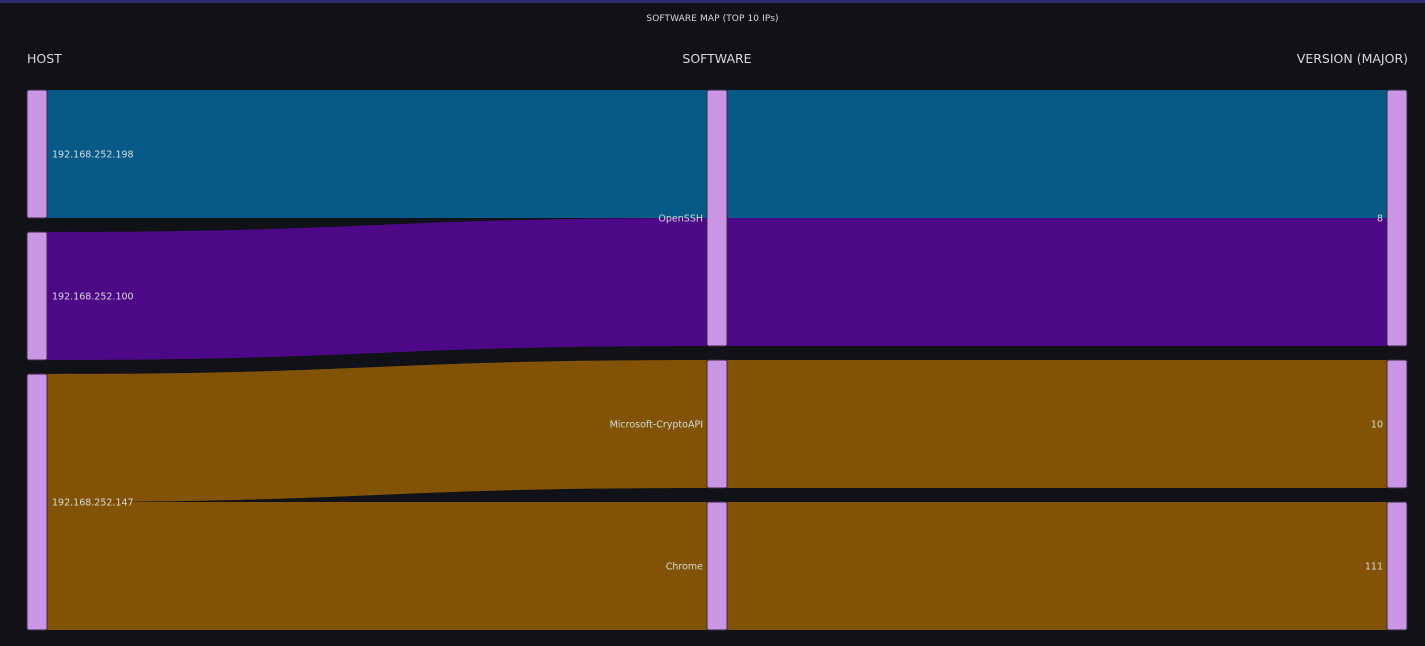  What do you see at coordinates (717, 566) in the screenshot?
I see `sankey-node-sw_chrome` at bounding box center [717, 566].